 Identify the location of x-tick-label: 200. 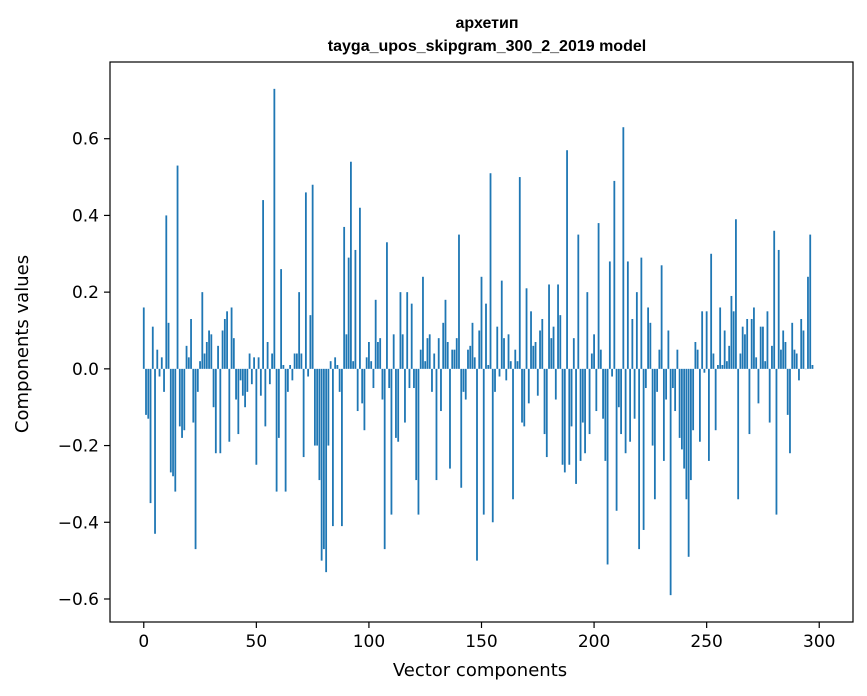
(594, 642).